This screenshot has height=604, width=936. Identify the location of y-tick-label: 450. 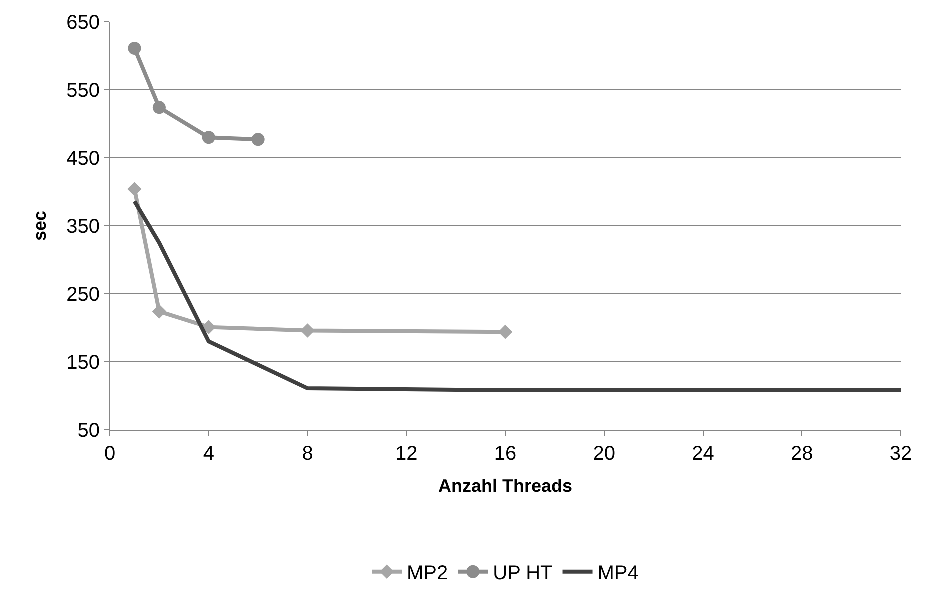
(83, 159).